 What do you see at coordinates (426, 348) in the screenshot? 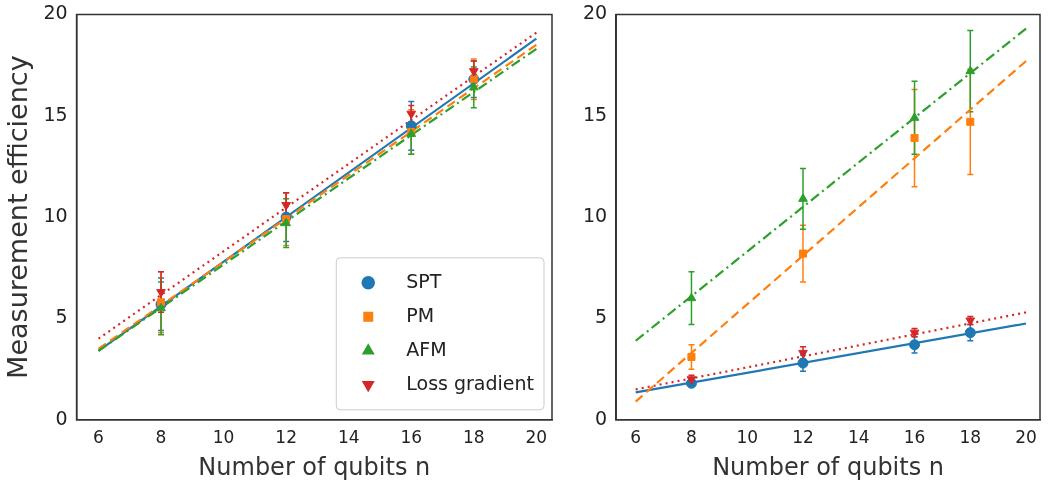
I see `legend-label: AFM` at bounding box center [426, 348].